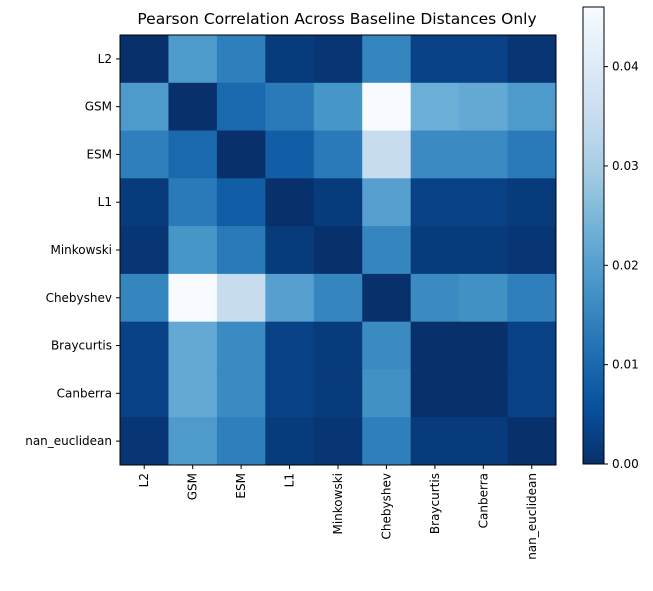 This screenshot has width=653, height=591. I want to click on y-tick-label: ESM, so click(99, 154).